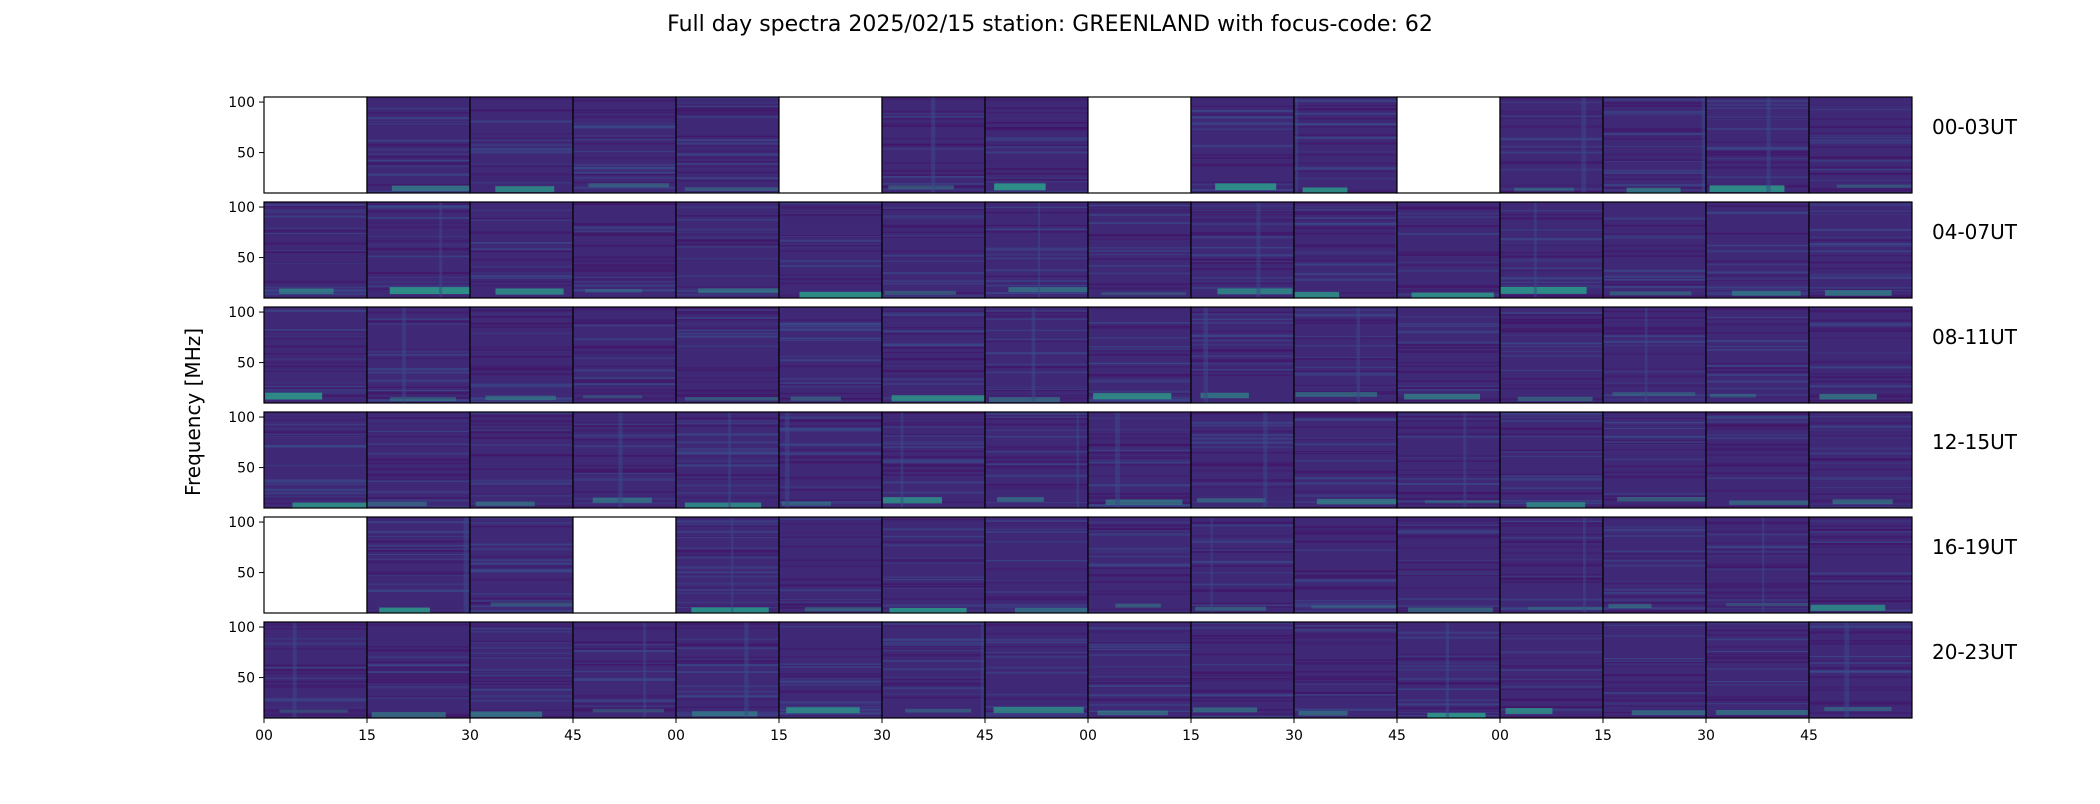 The height and width of the screenshot is (804, 2100). What do you see at coordinates (1123, 354) in the screenshot?
I see `spectra-row-08-11UT: 50 100 08-11UT` at bounding box center [1123, 354].